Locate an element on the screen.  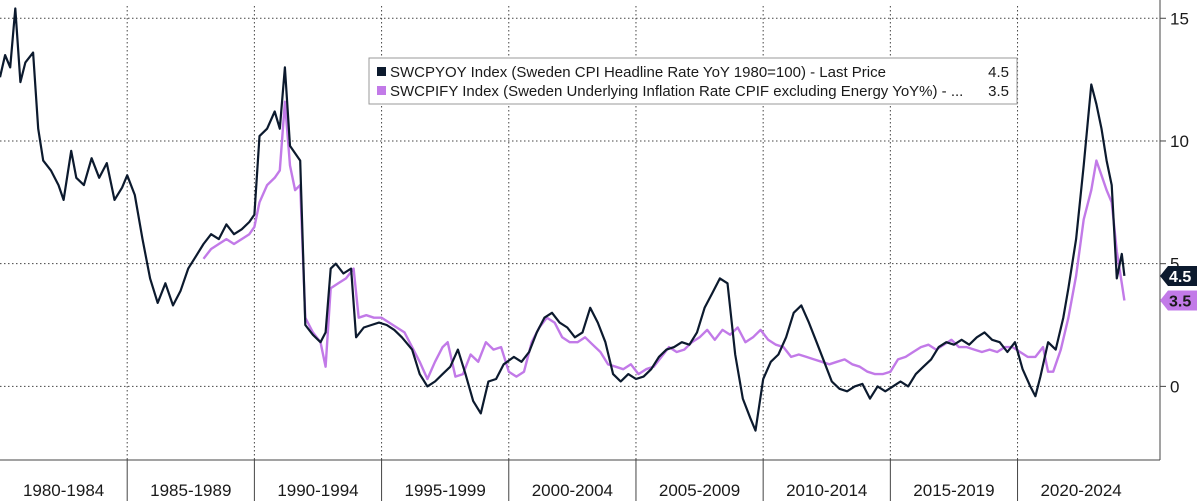
last-value-labels: 4.53.5 is located at coordinates (1178, 288).